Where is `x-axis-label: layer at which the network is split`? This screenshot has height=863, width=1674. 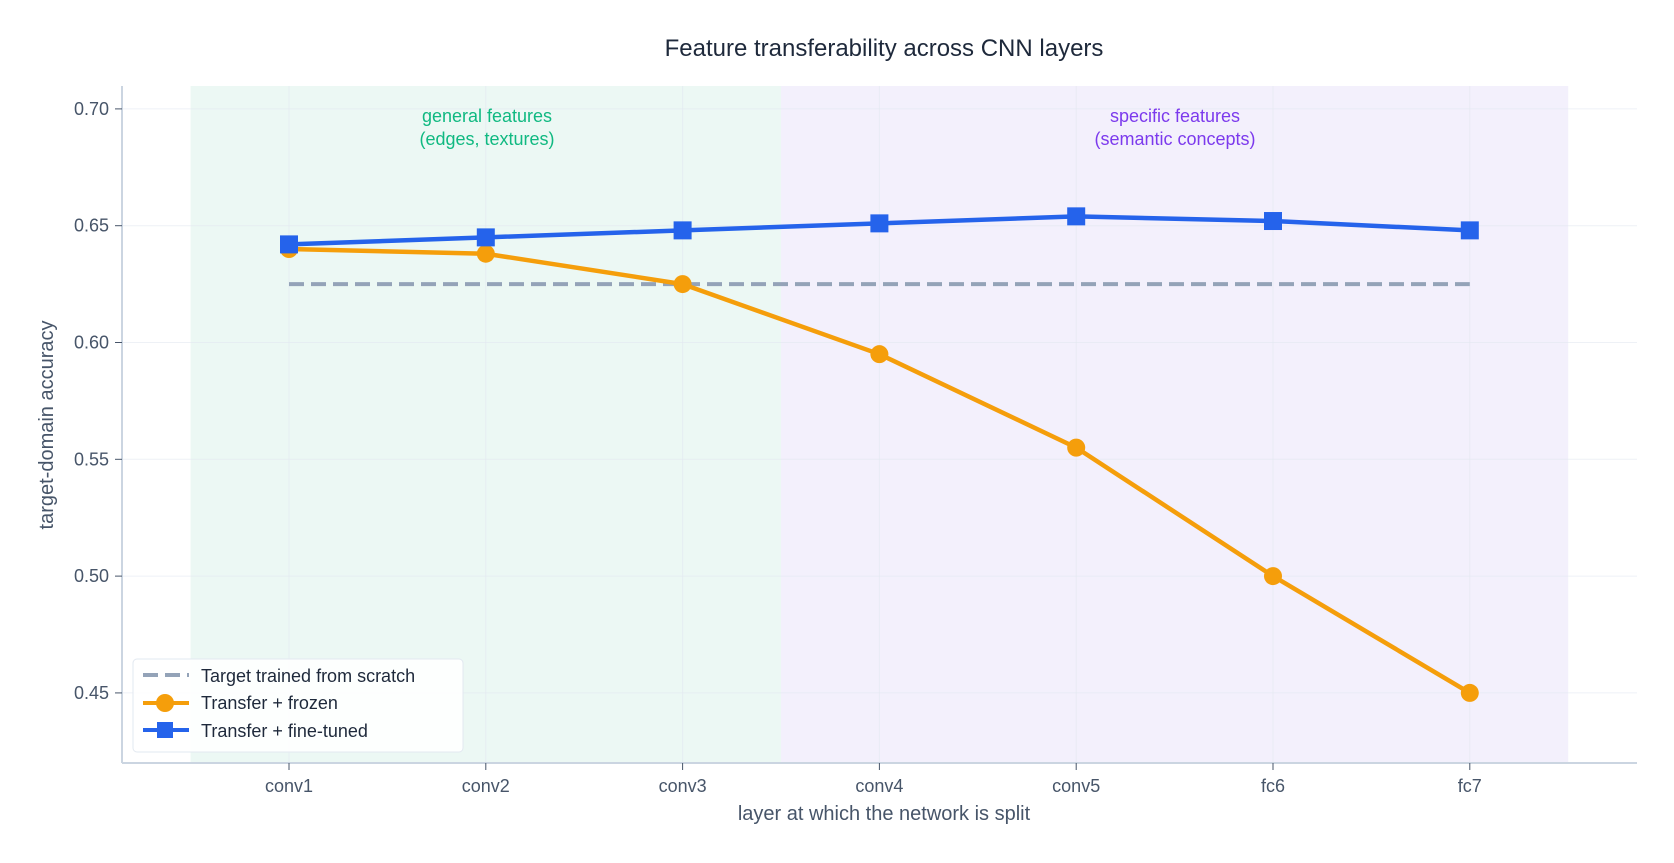
x-axis-label: layer at which the network is split is located at coordinates (884, 814).